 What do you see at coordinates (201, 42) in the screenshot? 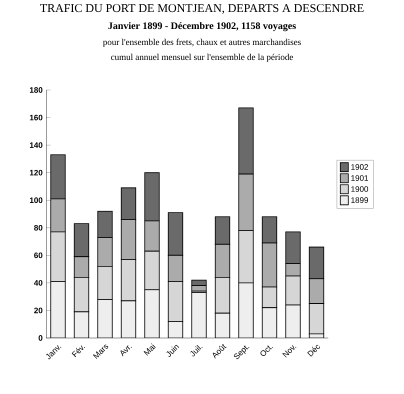
I see `text: pour l'ensemble des frets, chaux et autres marchandises` at bounding box center [201, 42].